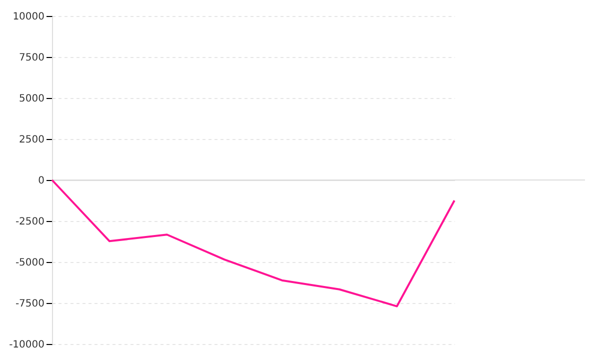 This screenshot has height=360, width=600. Describe the element at coordinates (31, 140) in the screenshot. I see `y-tick-label: 2500` at that location.